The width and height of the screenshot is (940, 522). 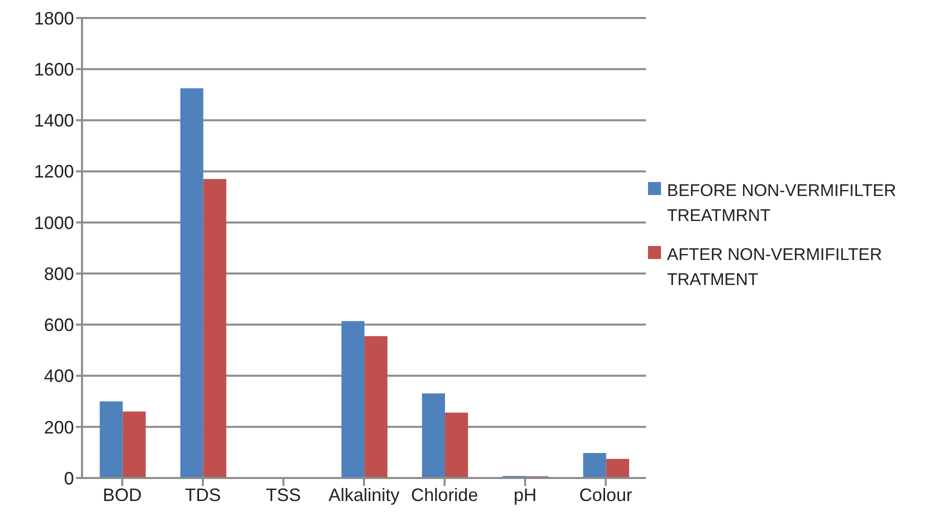 What do you see at coordinates (525, 494) in the screenshot?
I see `x-tick-label: pH` at bounding box center [525, 494].